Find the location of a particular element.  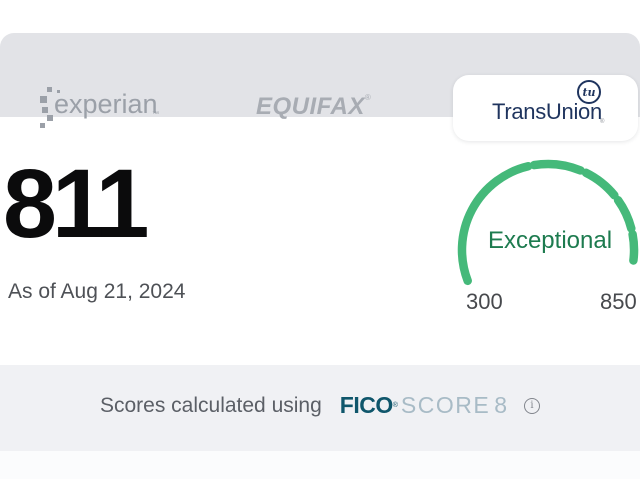

footer-row: Scores calculated using FICO ® SCORE 8 i is located at coordinates (320, 405).